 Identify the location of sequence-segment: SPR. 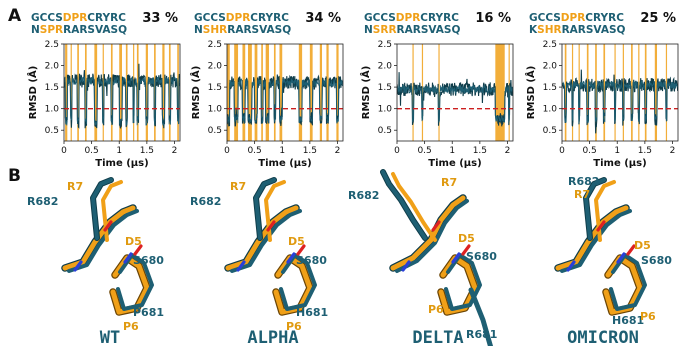
(51, 30).